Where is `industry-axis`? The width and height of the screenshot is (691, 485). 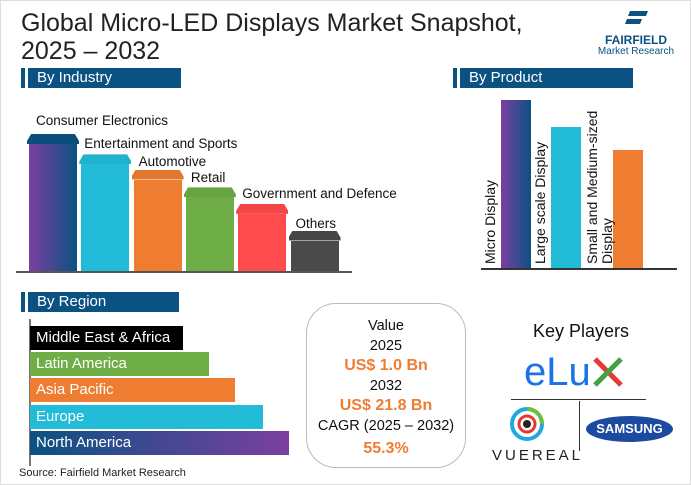
industry-axis is located at coordinates (184, 272).